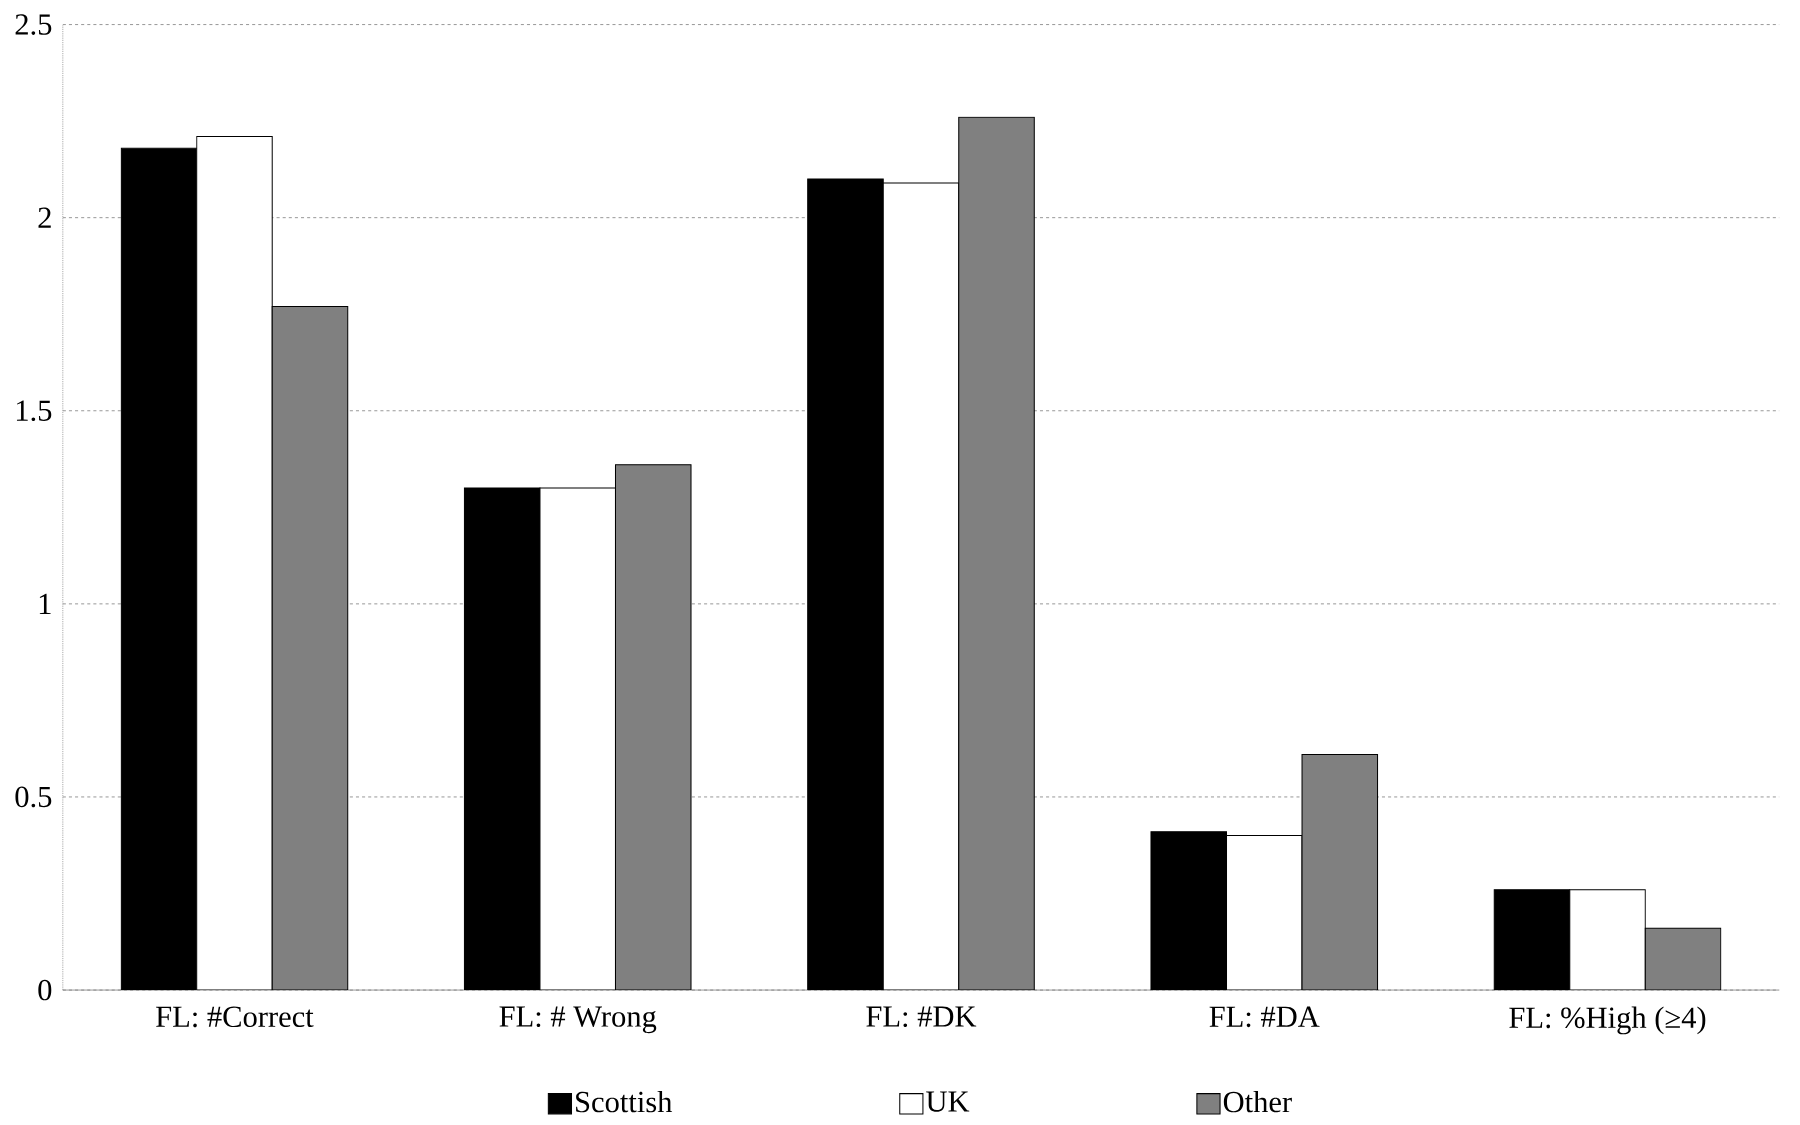 Image resolution: width=1800 pixels, height=1125 pixels. I want to click on x-tick-label: FL: #DK, so click(921, 1017).